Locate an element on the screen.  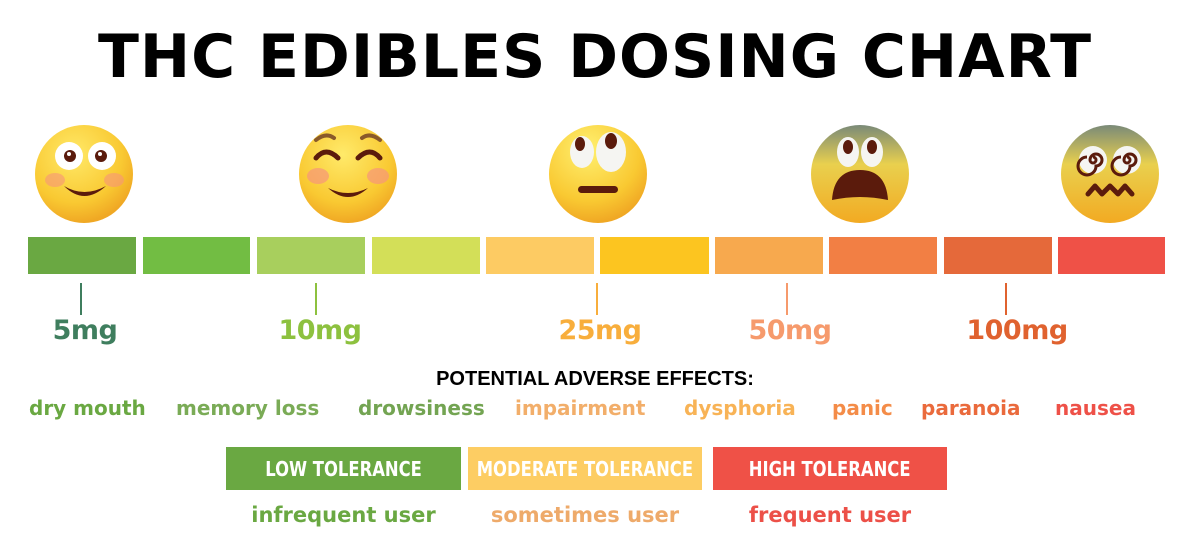
moderate-tolerance-label: MODERATE TOLERANCE is located at coordinates (585, 468).